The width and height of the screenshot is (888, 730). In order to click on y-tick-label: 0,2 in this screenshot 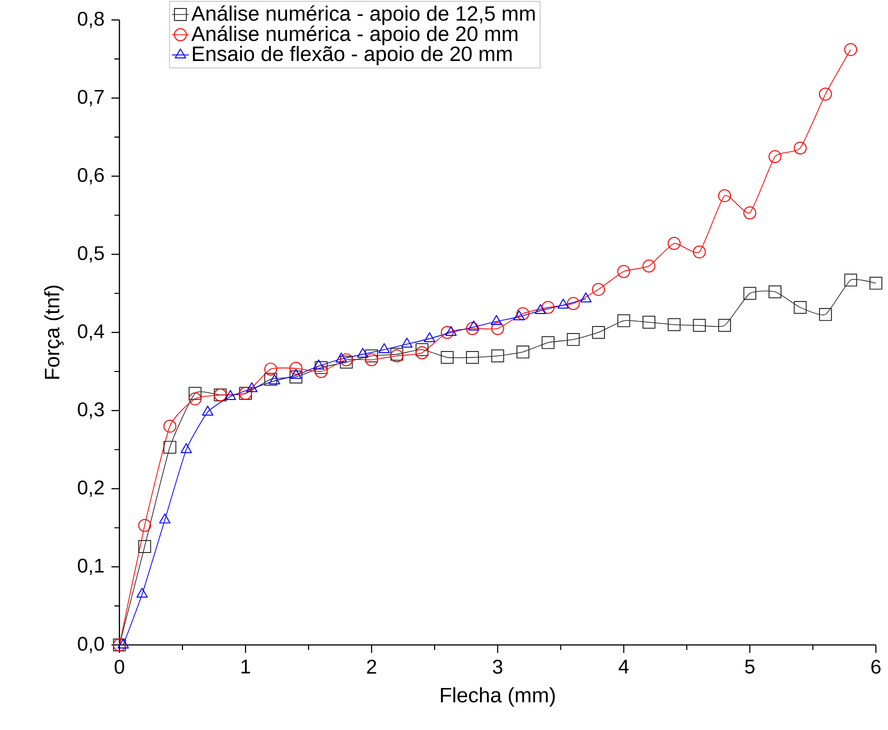, I will do `click(91, 489)`.